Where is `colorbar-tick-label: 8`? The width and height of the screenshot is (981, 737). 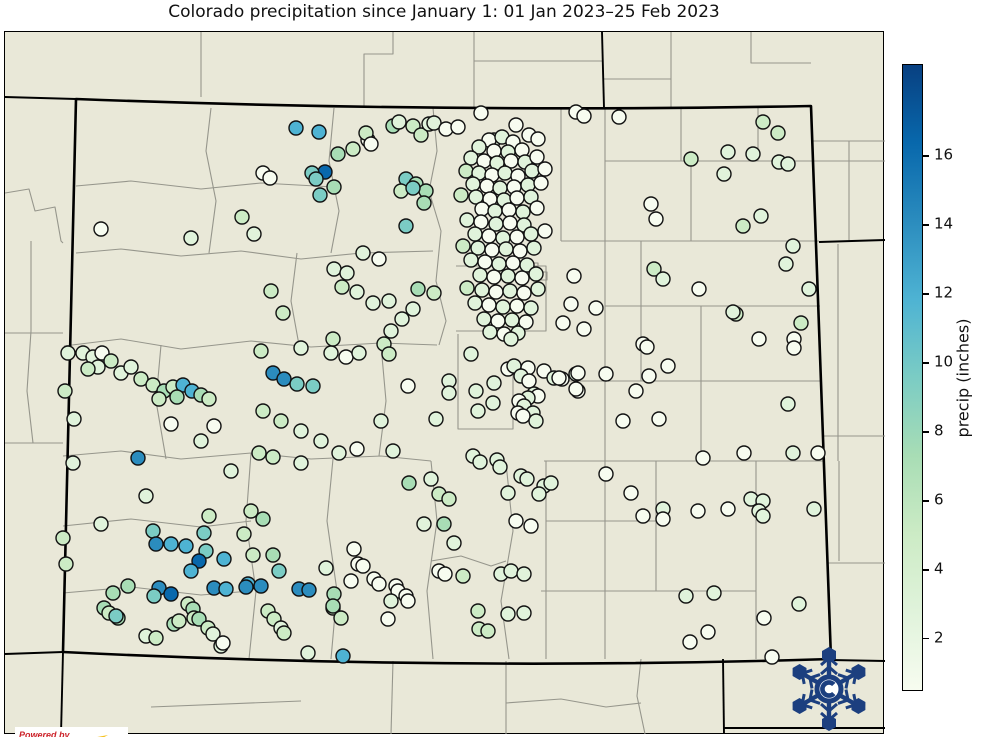 colorbar-tick-label: 8 is located at coordinates (939, 430).